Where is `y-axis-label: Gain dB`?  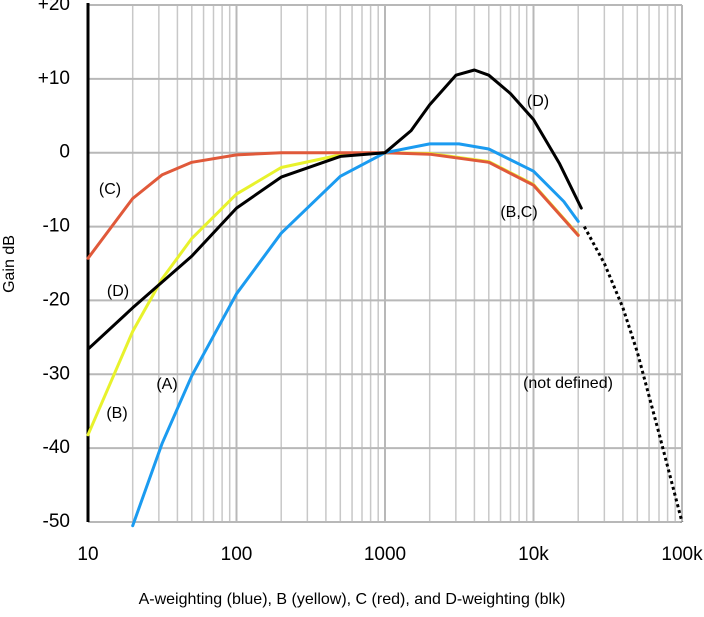 y-axis-label: Gain dB is located at coordinates (9, 264).